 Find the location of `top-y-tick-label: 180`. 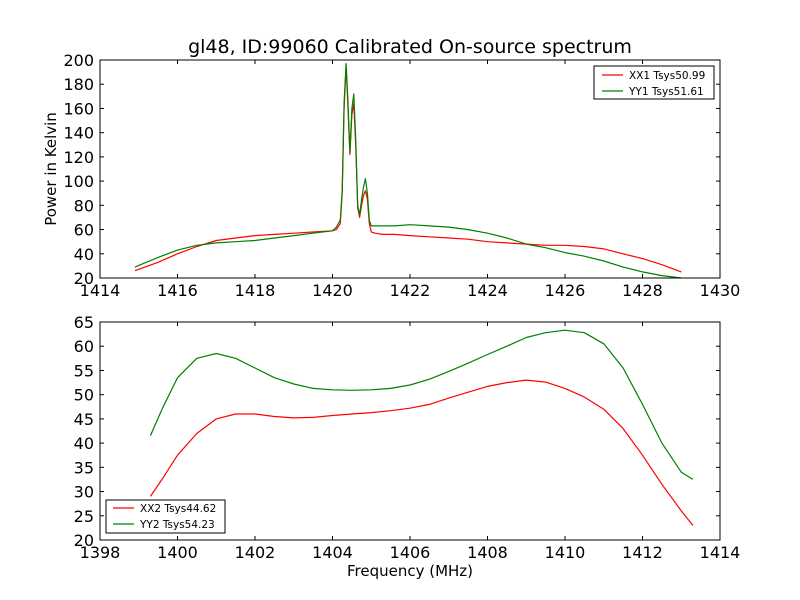

top-y-tick-label: 180 is located at coordinates (78, 84).